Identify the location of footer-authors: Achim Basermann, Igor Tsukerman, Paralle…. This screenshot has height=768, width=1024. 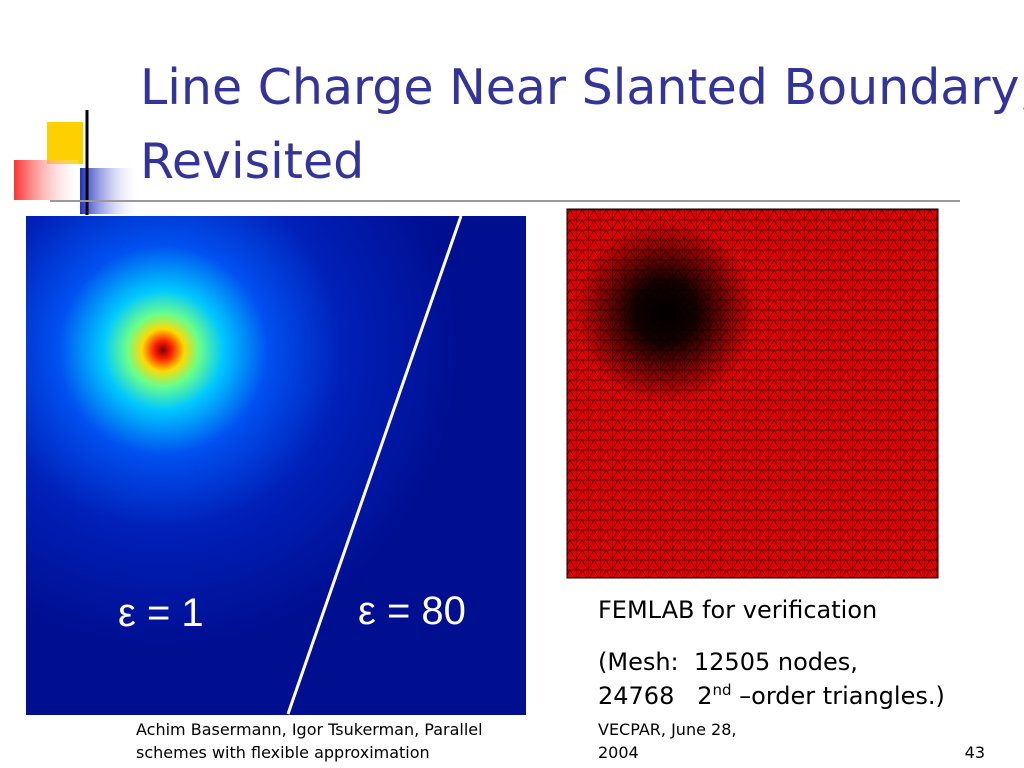
(309, 729).